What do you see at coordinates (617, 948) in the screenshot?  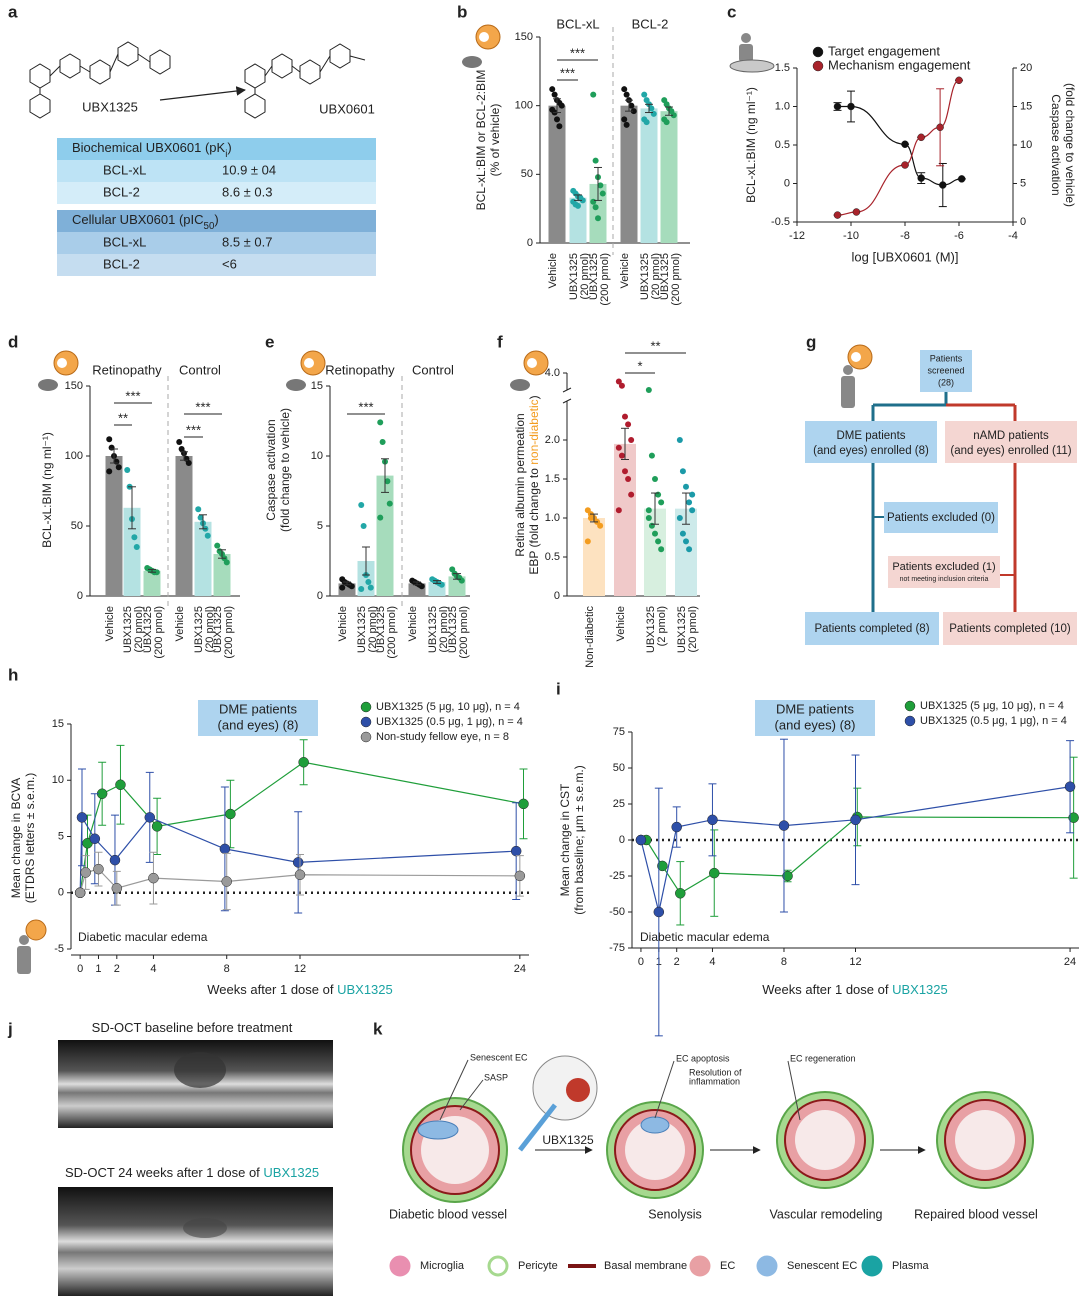 I see `y-tick-label: -75` at bounding box center [617, 948].